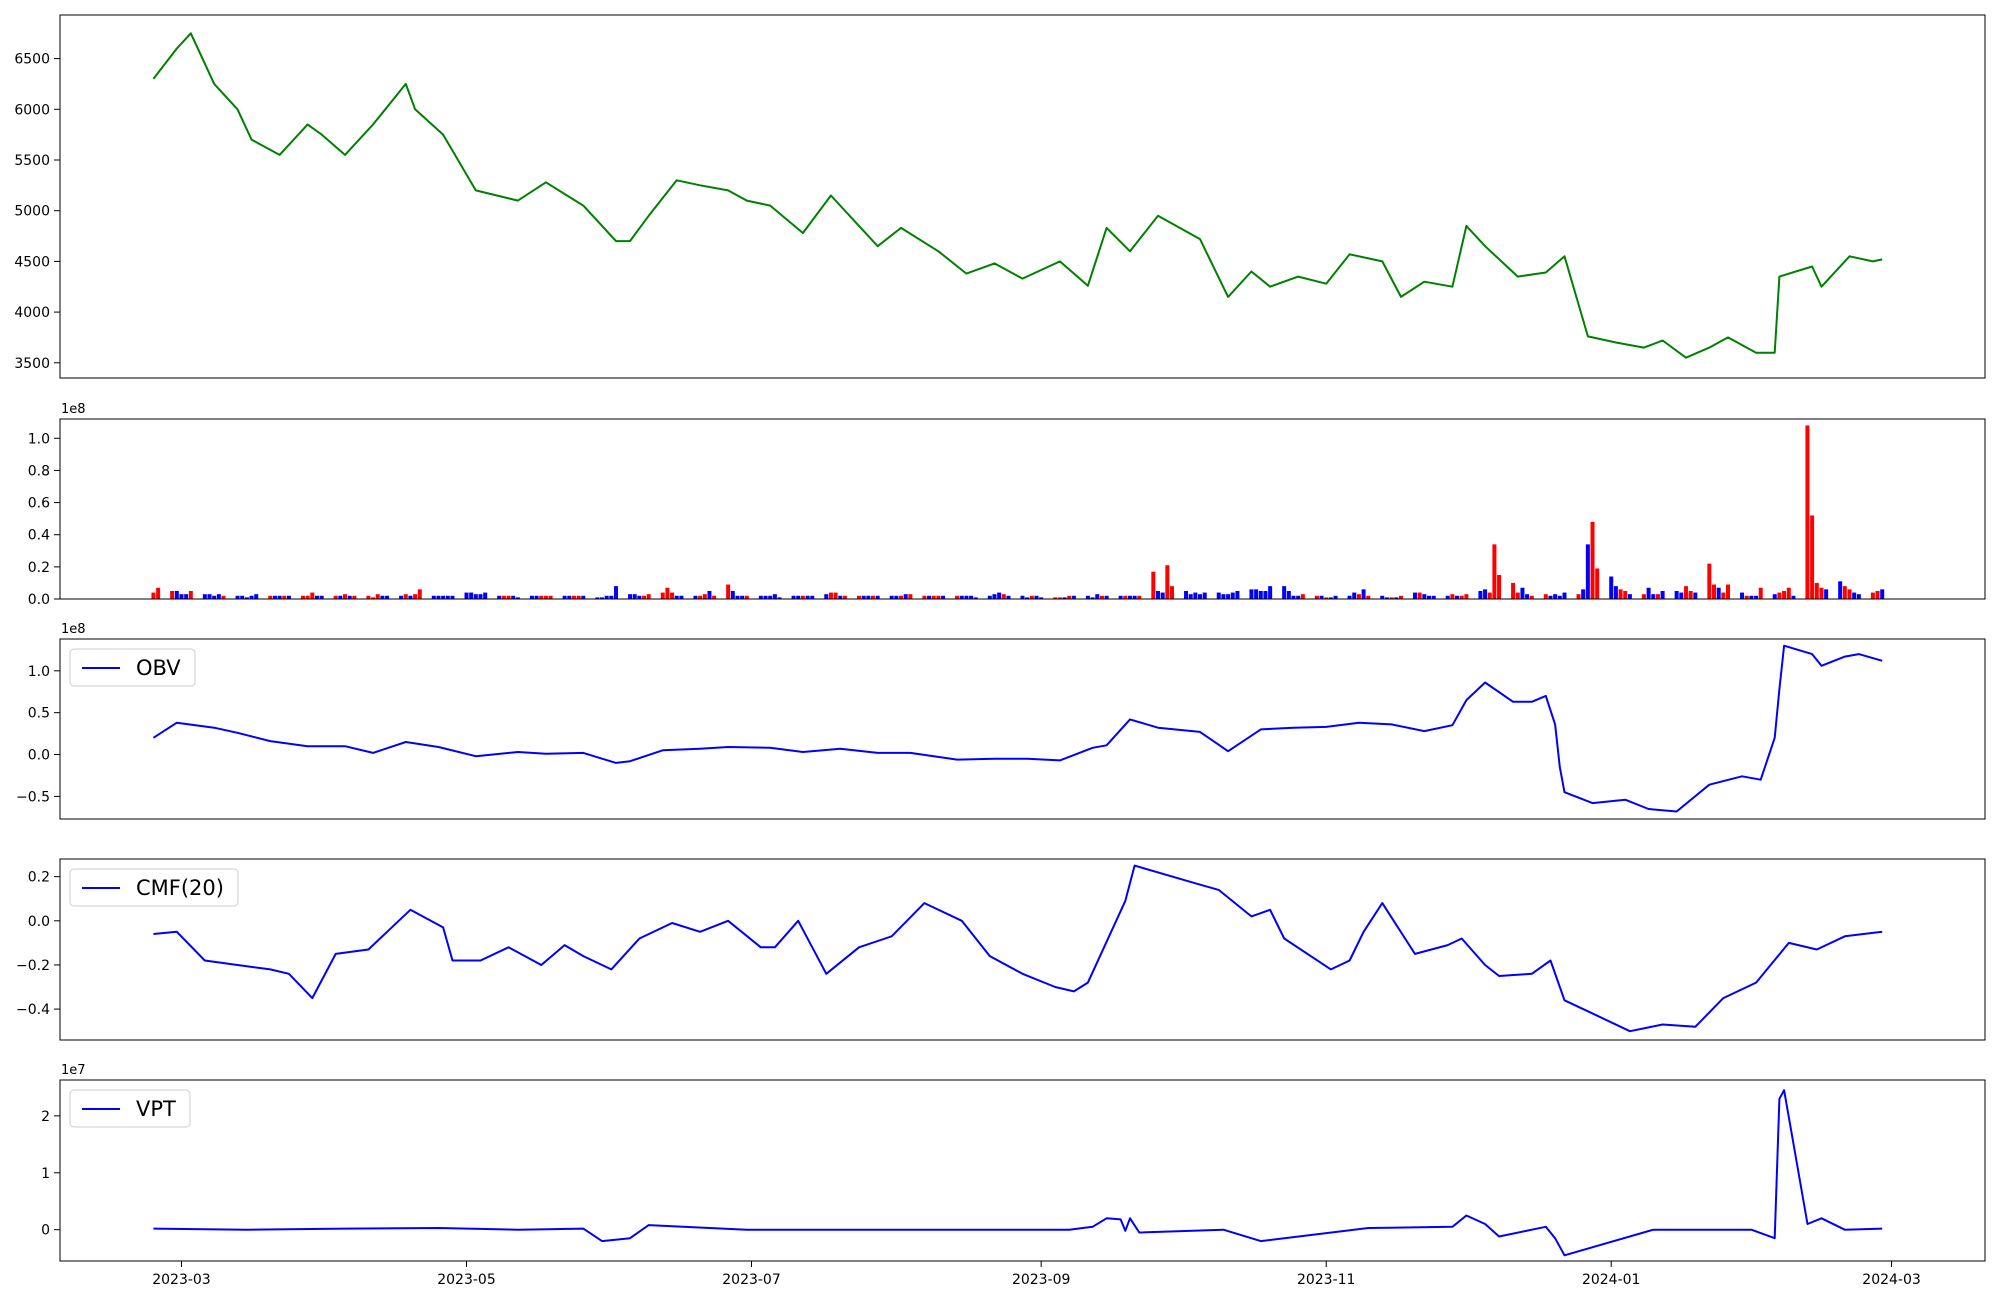  Describe the element at coordinates (1326, 1280) in the screenshot. I see `x-tick-label: 2023-11` at that location.